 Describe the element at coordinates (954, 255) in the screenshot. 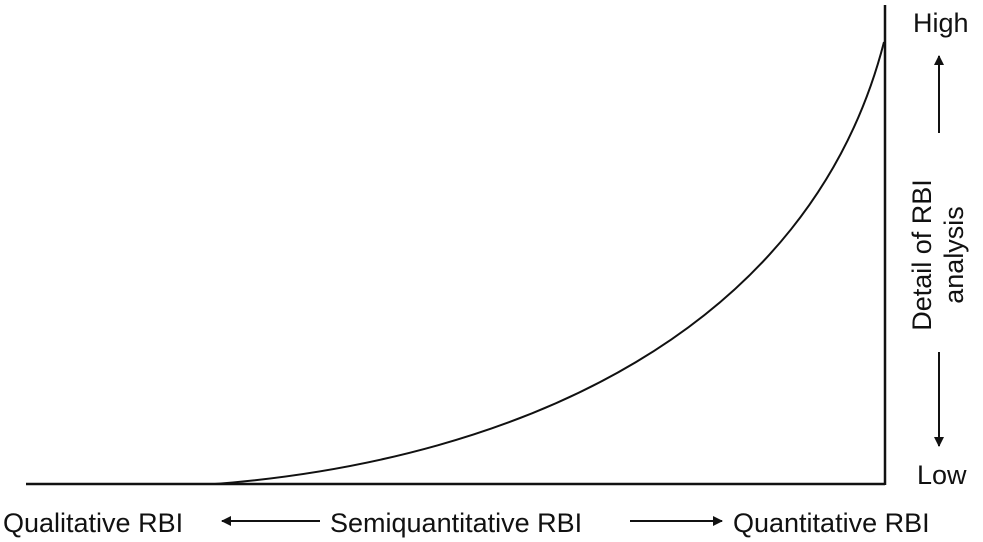

I see `y-axis-title-line2: analysis` at that location.